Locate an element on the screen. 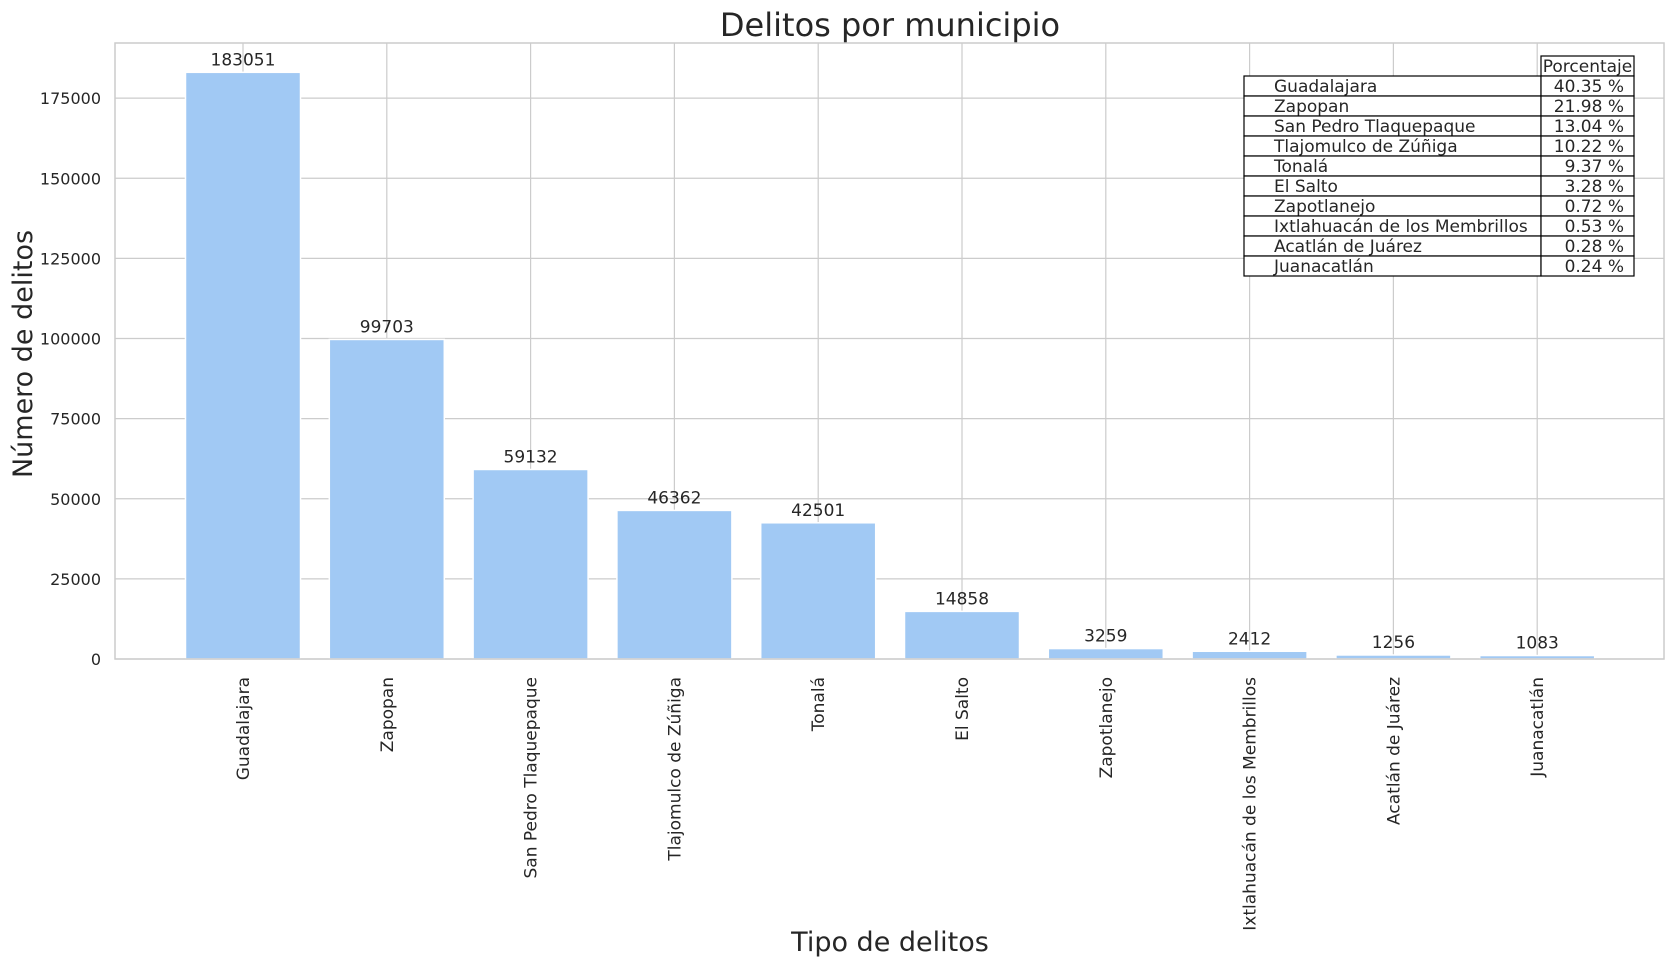 Image resolution: width=1674 pixels, height=964 pixels. y-tick-label: 125000 is located at coordinates (70, 258).